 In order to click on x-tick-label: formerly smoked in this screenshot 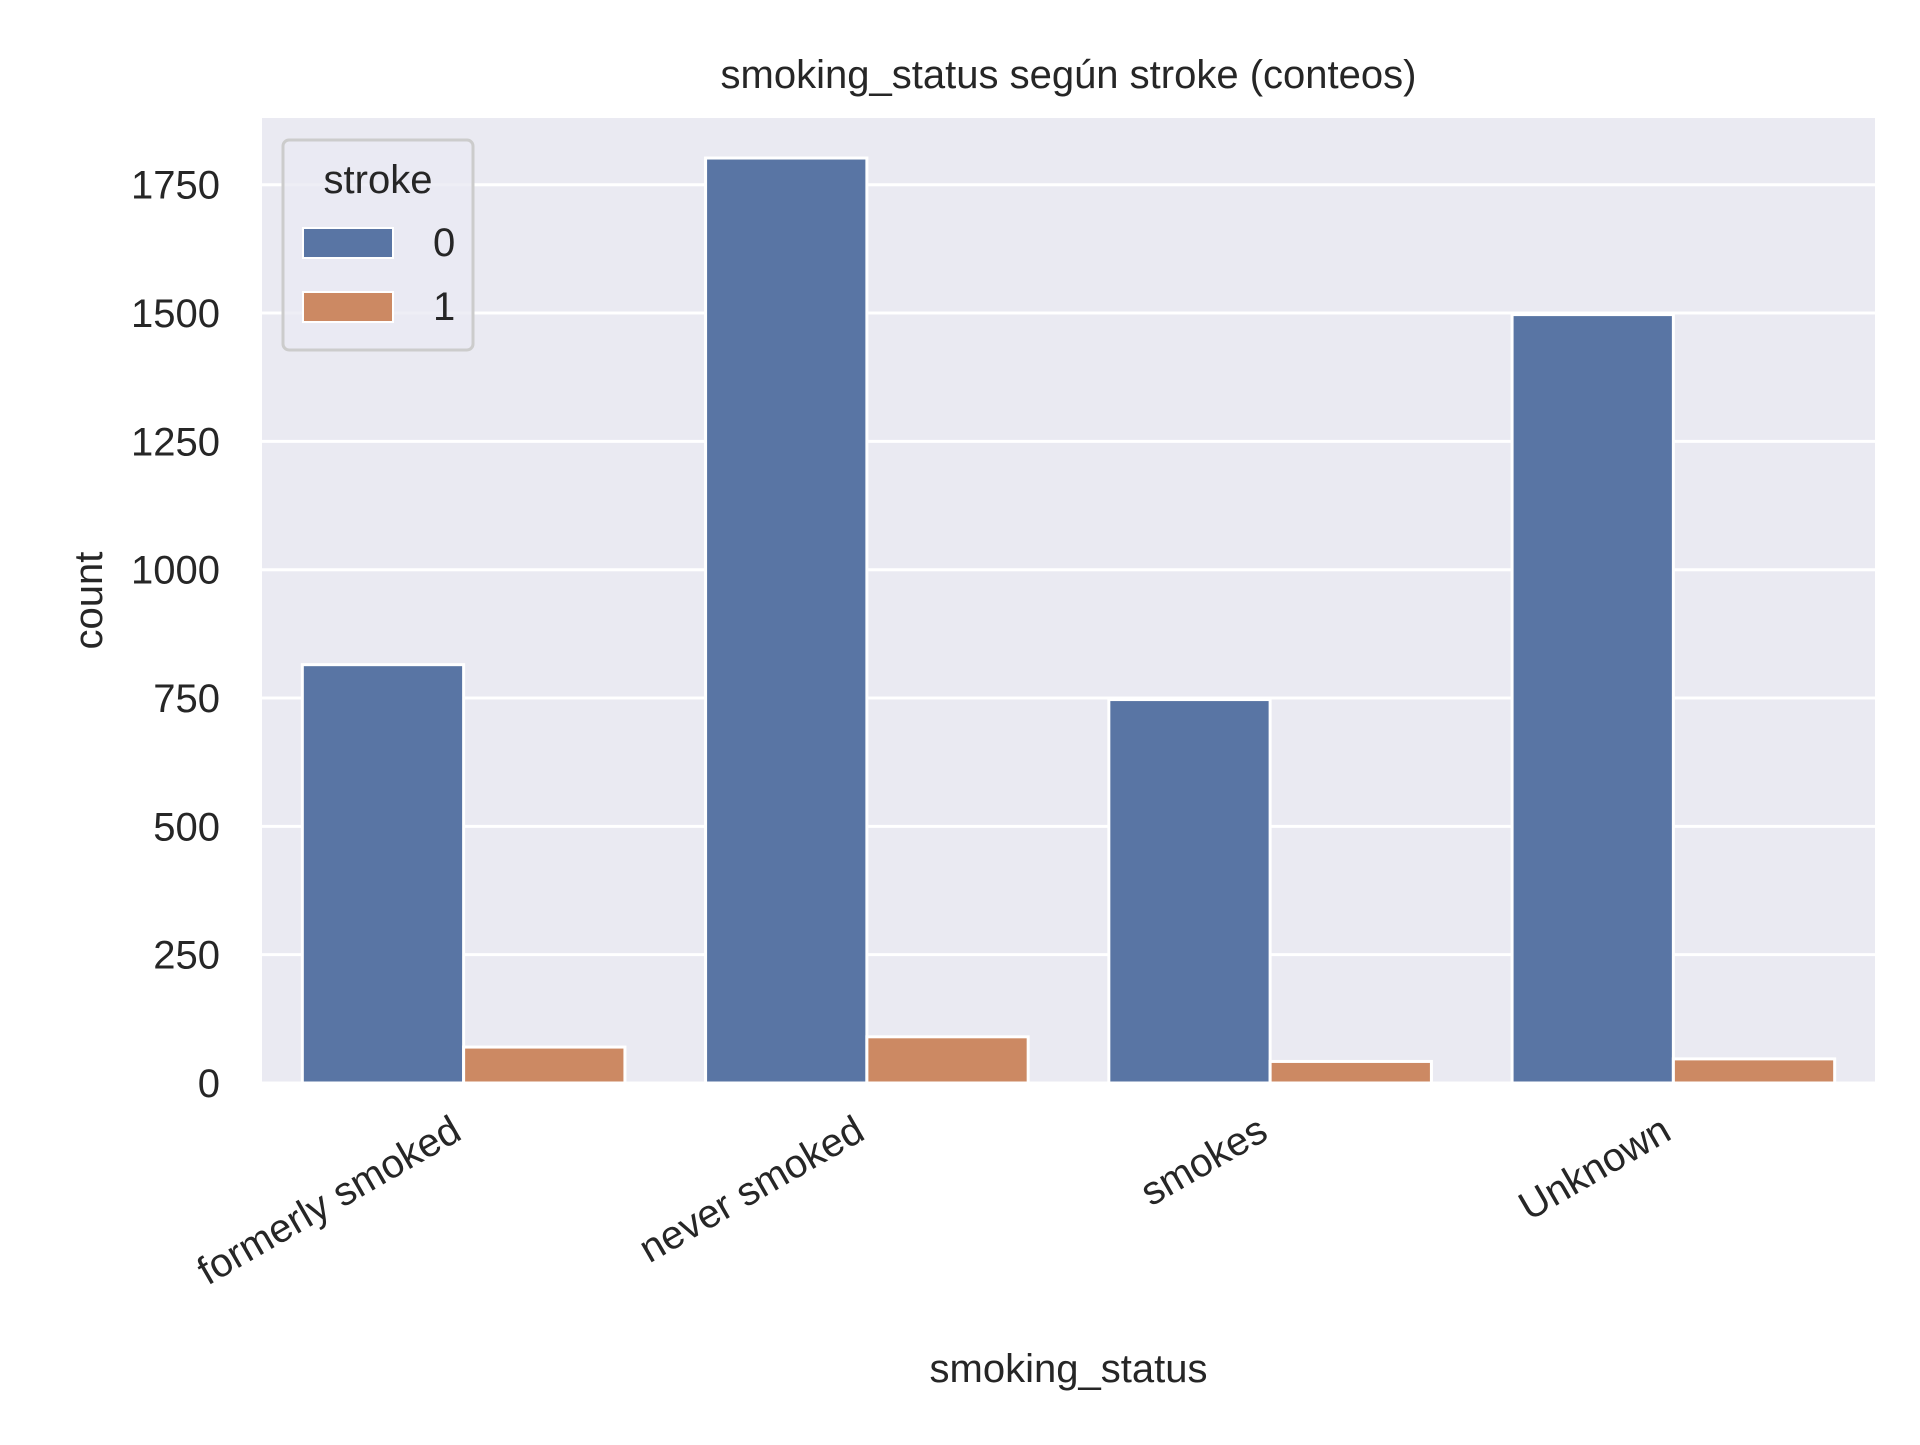, I will do `click(329, 1201)`.